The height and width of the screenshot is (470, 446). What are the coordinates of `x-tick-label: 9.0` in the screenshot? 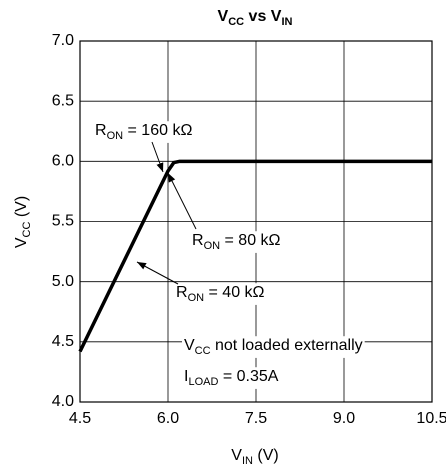 It's located at (344, 418).